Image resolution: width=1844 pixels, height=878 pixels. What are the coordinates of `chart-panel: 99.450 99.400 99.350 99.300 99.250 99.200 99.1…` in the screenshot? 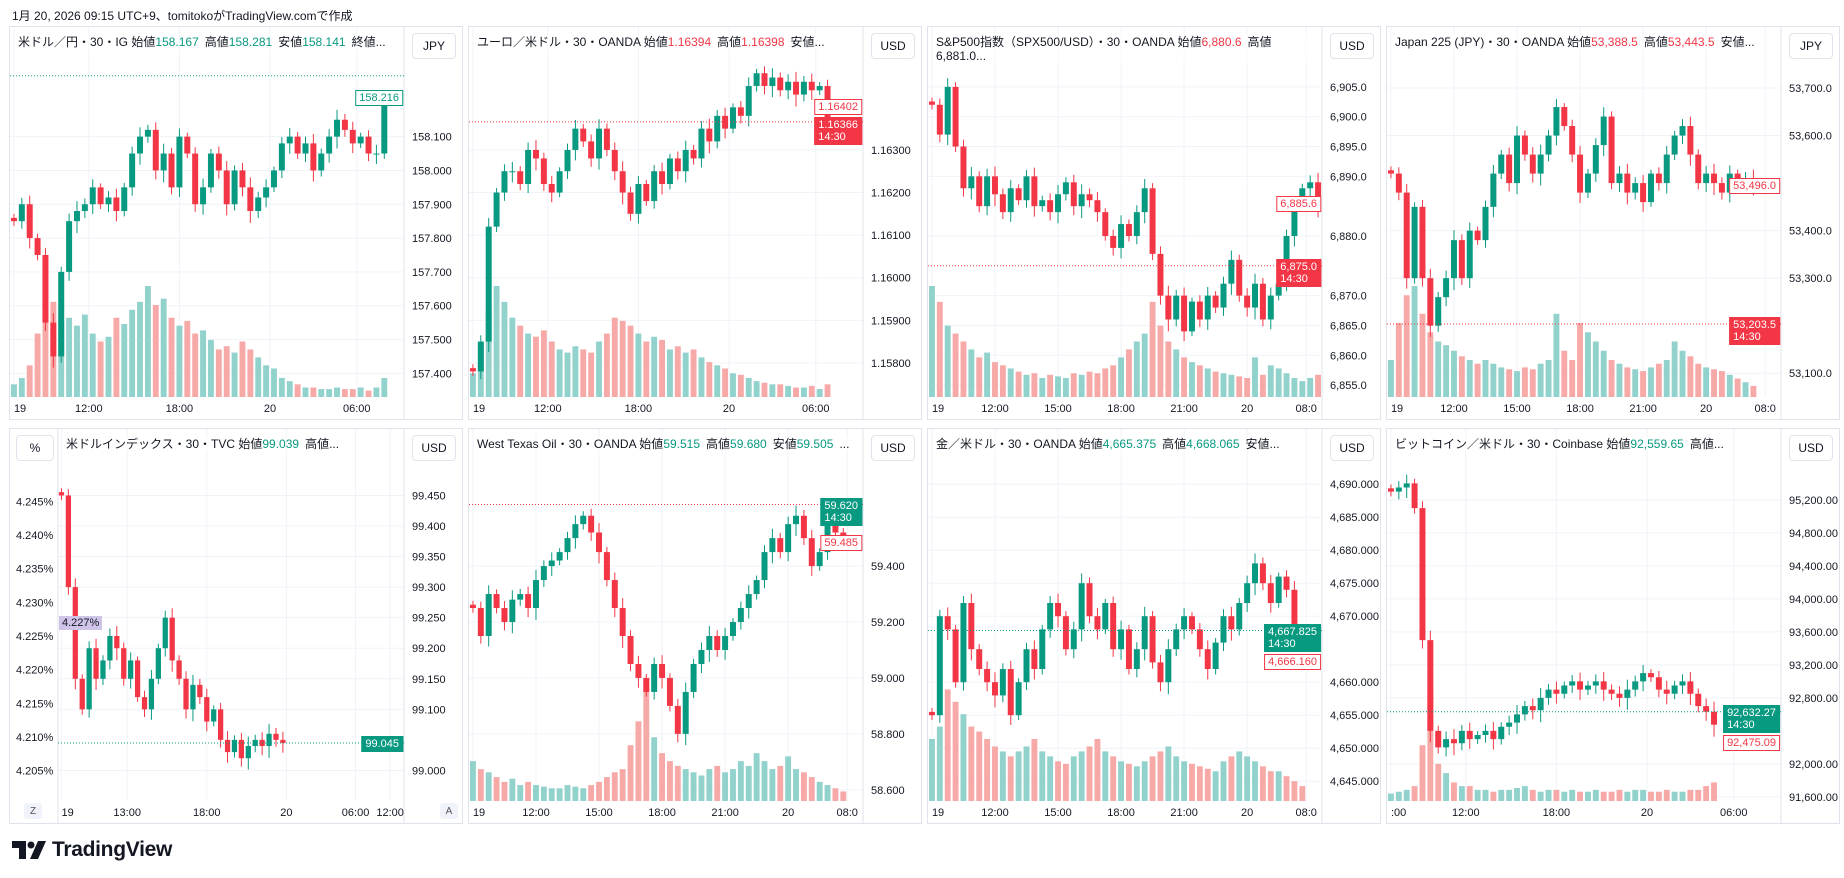 It's located at (236, 626).